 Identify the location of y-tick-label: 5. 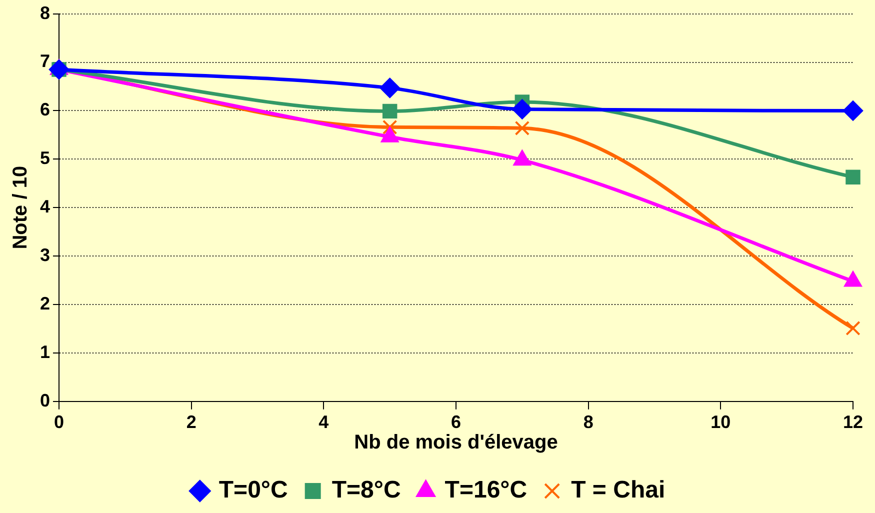
(45, 158).